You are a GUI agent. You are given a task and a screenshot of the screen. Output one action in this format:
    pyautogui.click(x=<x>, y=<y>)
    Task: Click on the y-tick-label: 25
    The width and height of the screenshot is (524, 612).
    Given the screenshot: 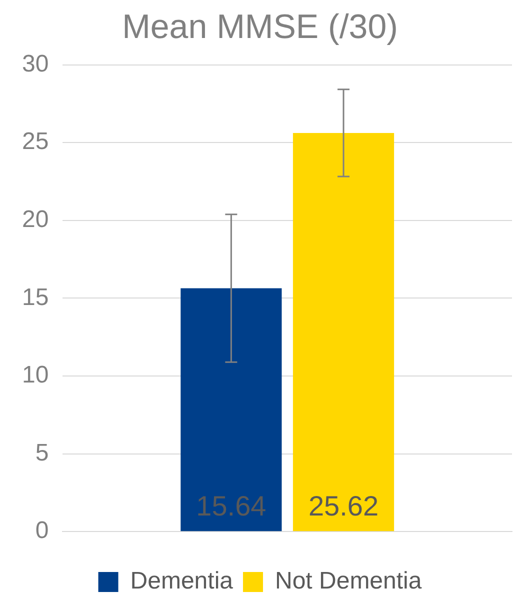 What is the action you would take?
    pyautogui.click(x=35, y=142)
    